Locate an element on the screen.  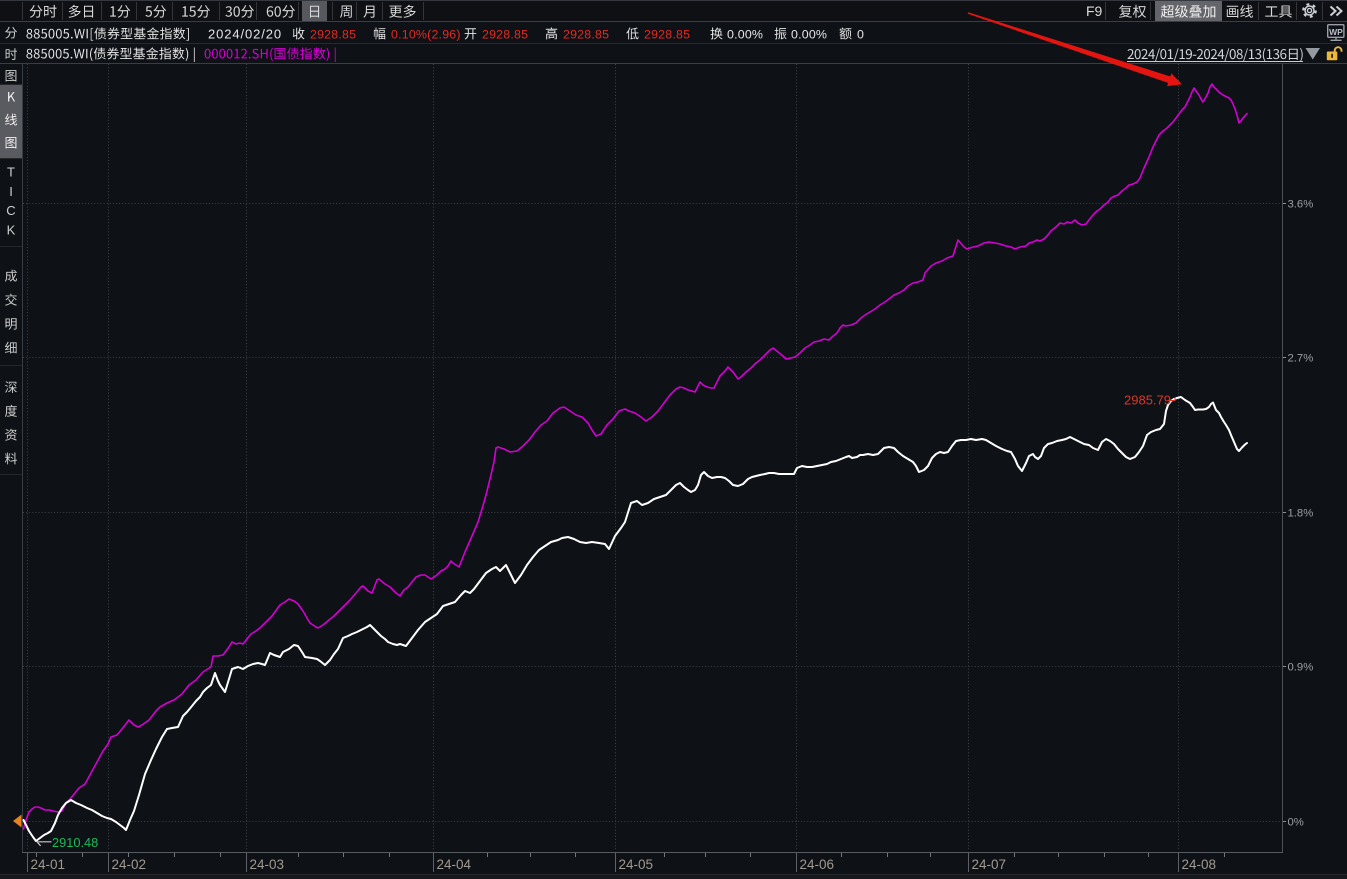
svg-text: C is located at coordinates (10, 210).